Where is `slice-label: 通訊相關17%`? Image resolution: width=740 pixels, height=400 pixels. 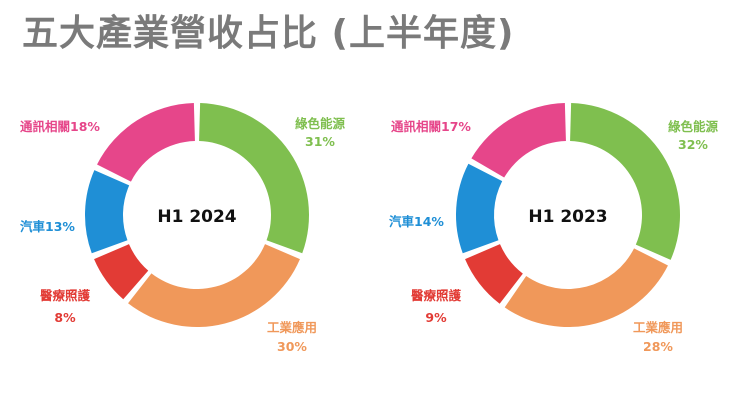 slice-label: 通訊相關17% is located at coordinates (431, 126).